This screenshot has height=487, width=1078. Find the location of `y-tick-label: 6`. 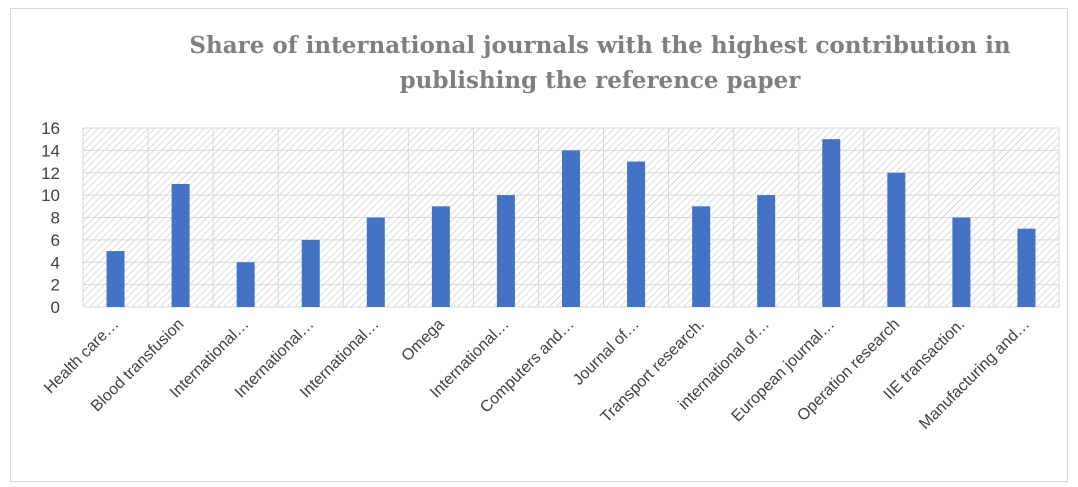

y-tick-label: 6 is located at coordinates (55, 240).